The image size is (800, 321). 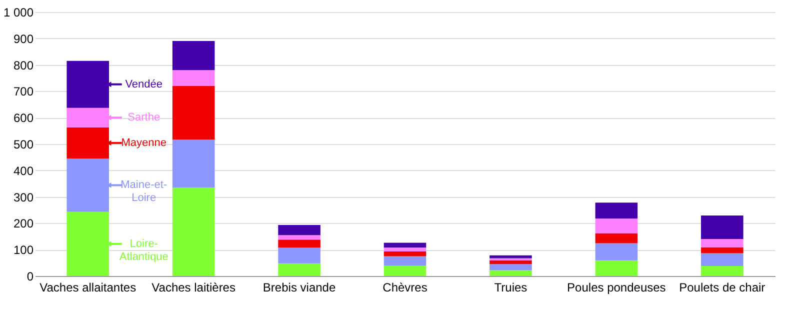 I want to click on x-tick-label: Vaches laitières, so click(x=194, y=287).